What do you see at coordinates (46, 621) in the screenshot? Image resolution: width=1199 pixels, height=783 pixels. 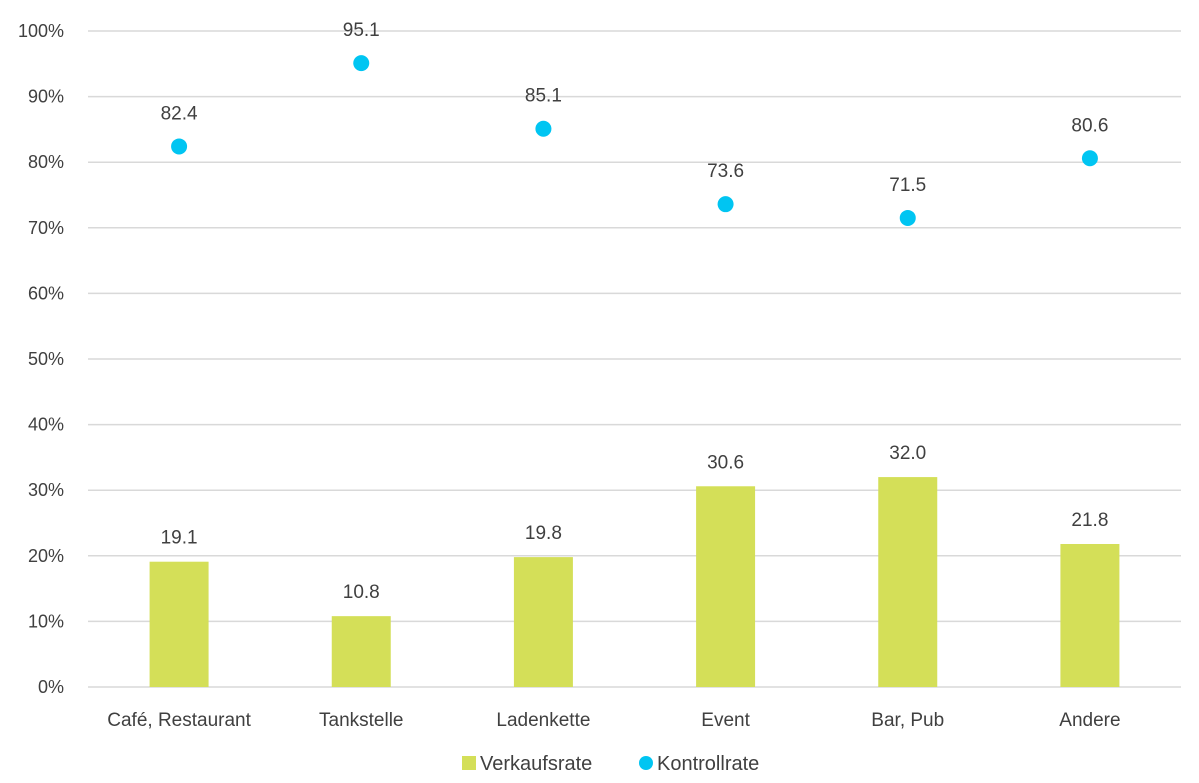 I see `y-tick-label: 10%` at bounding box center [46, 621].